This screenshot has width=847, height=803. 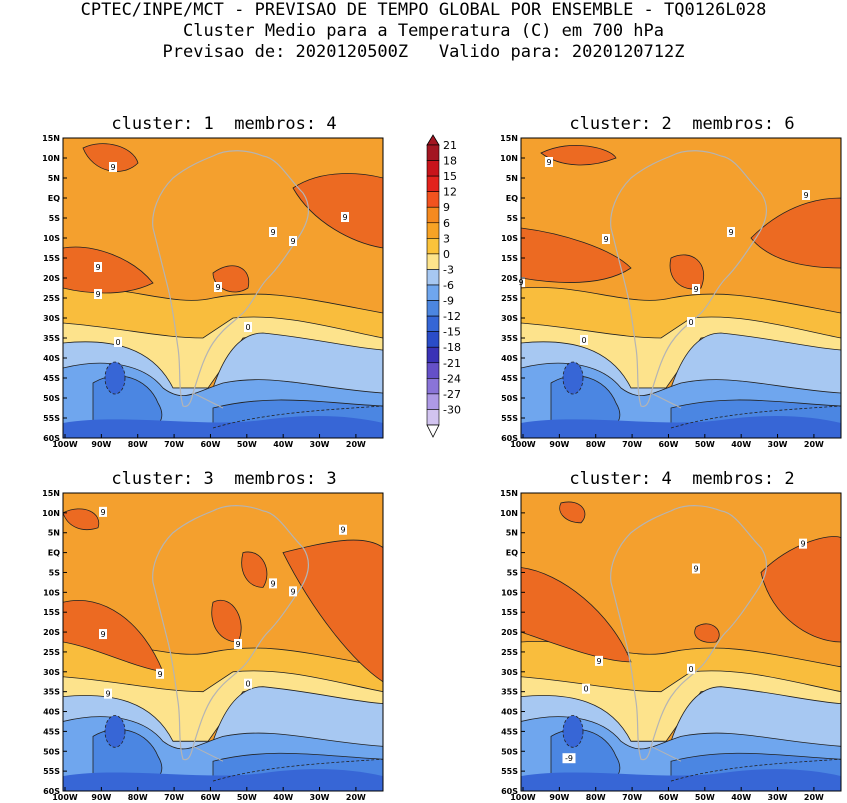 I want to click on colorbar-label: -21, so click(x=452, y=363).